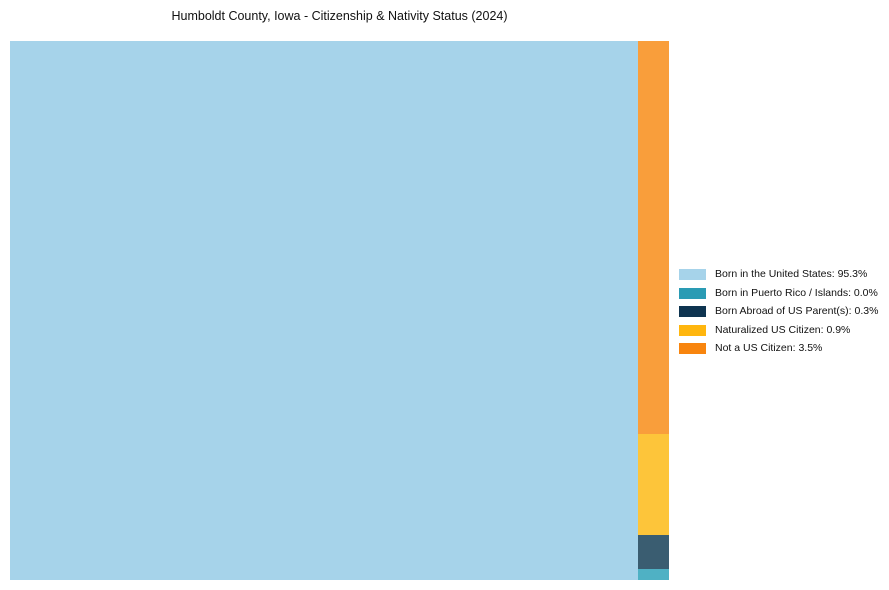  What do you see at coordinates (692, 349) in the screenshot?
I see `legend-swatch-not-a-us-citizen` at bounding box center [692, 349].